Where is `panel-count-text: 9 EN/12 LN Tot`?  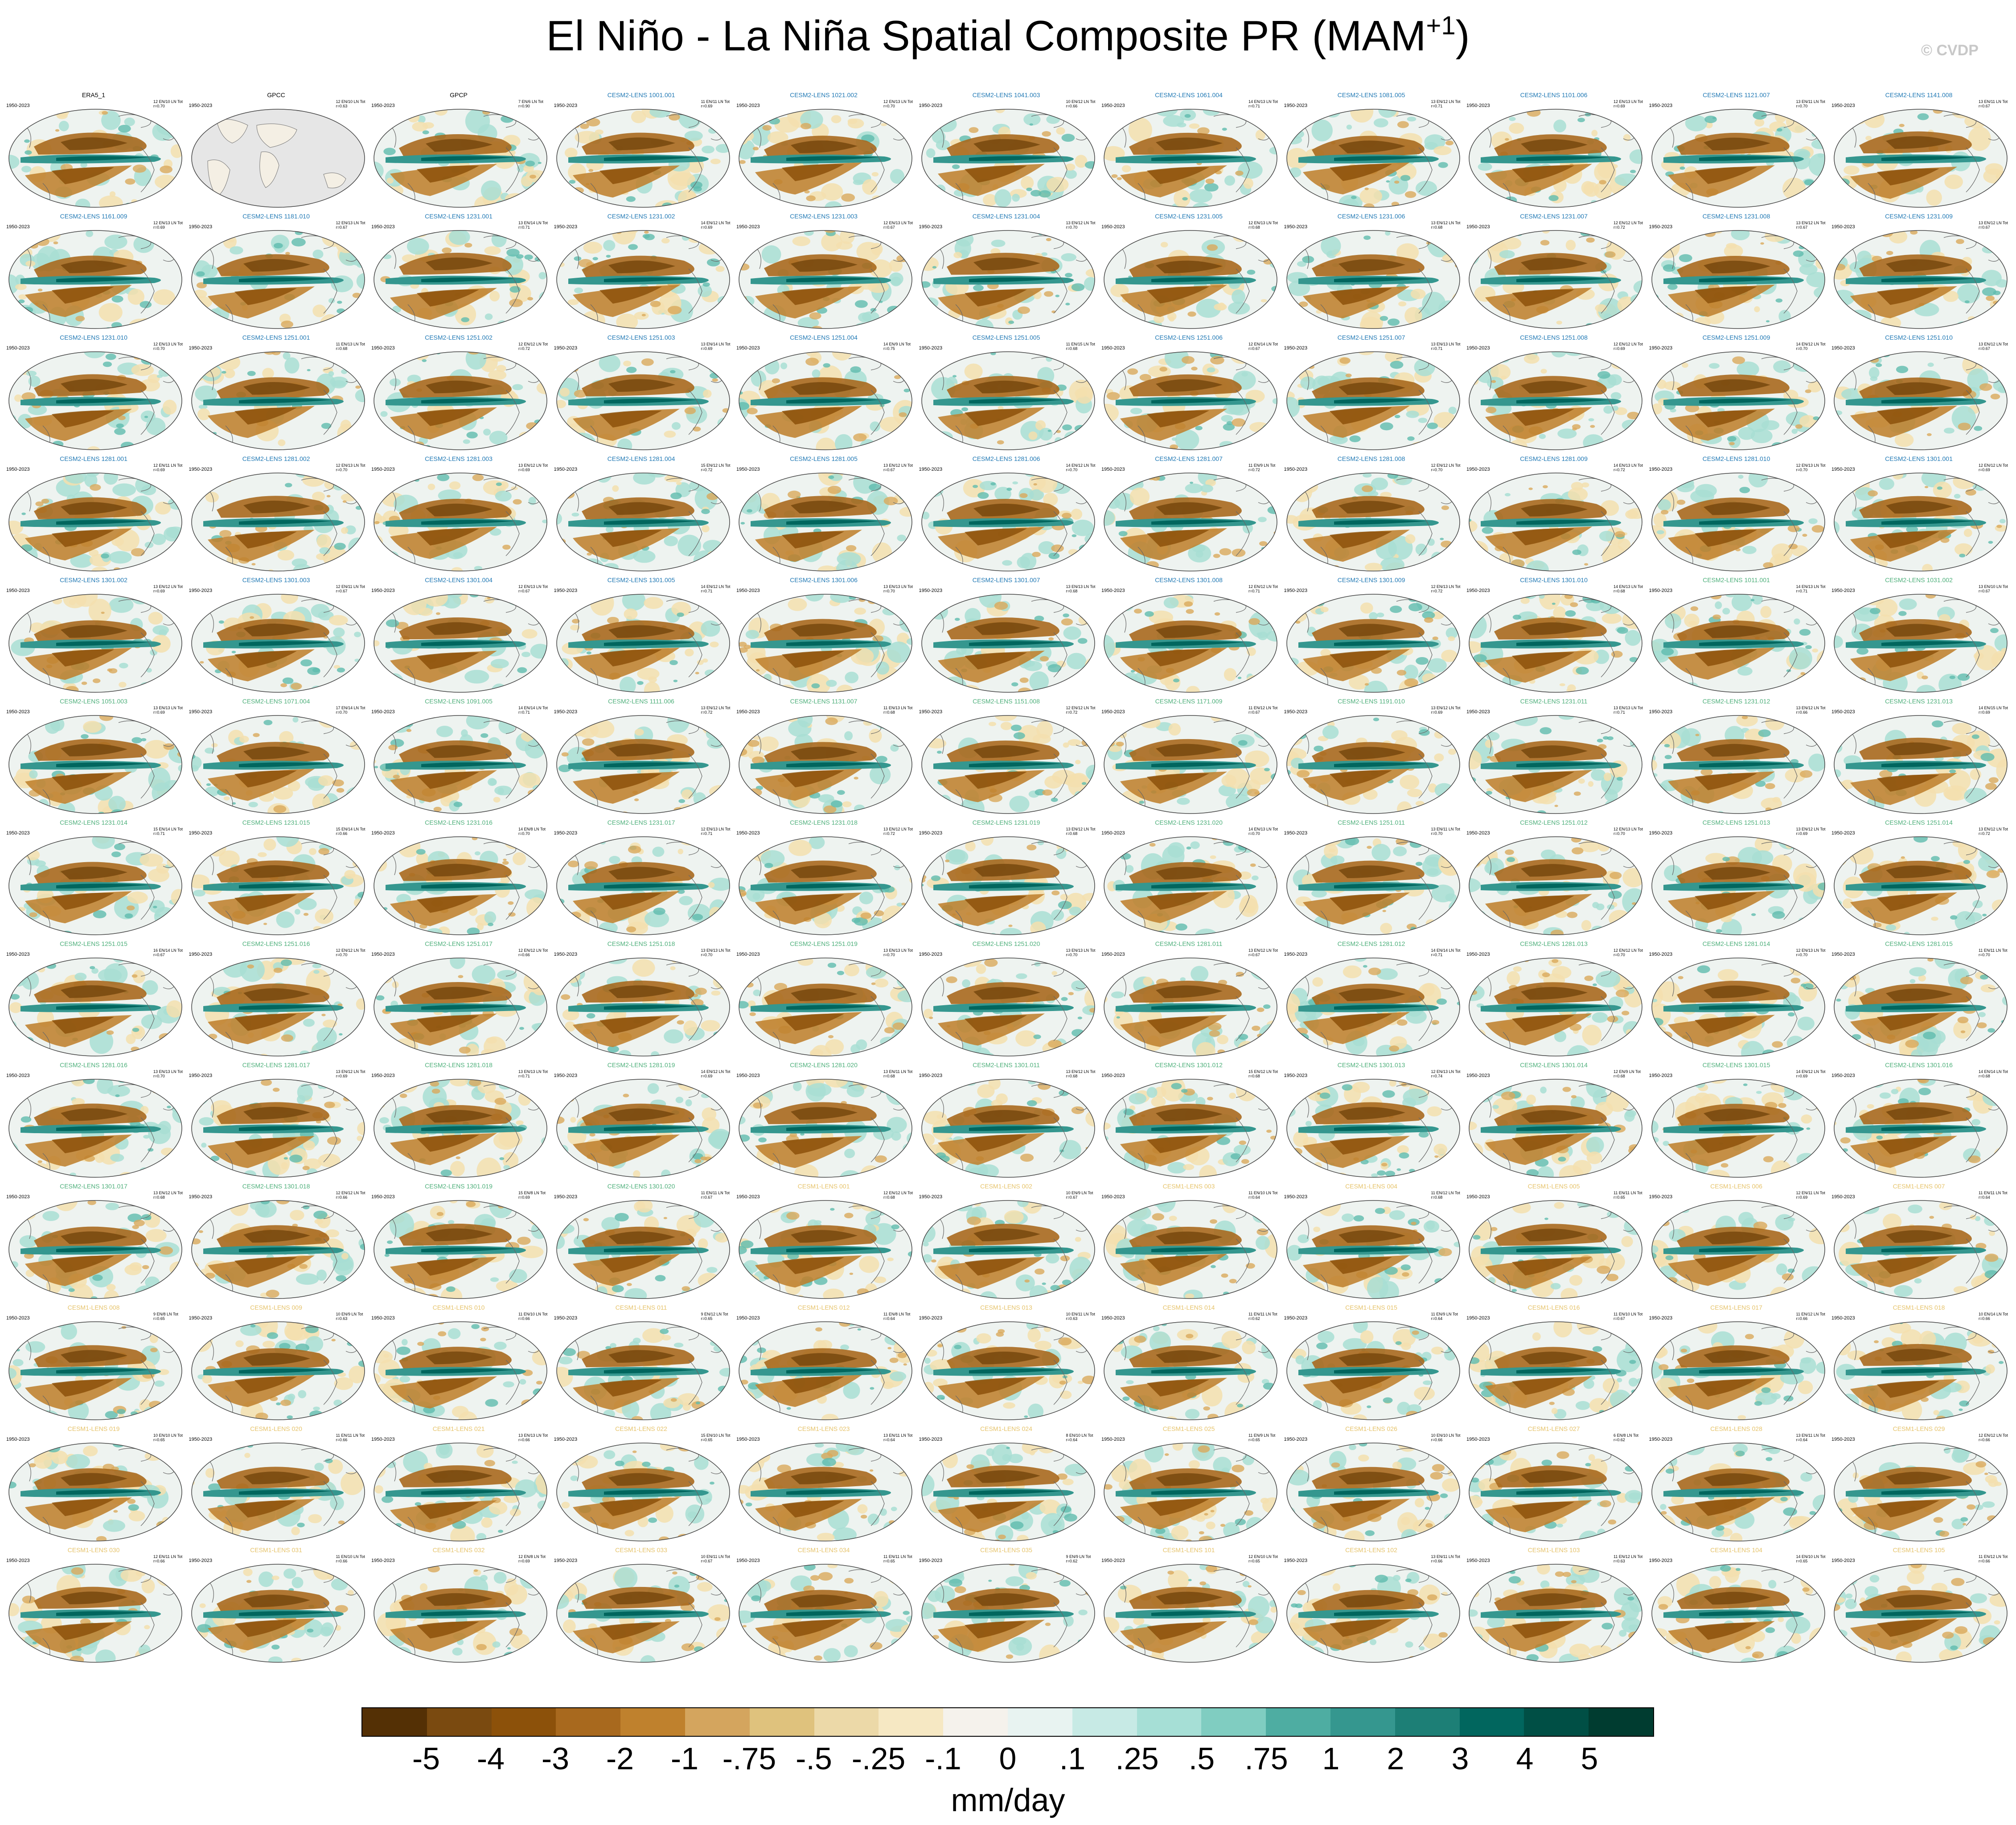 panel-count-text: 9 EN/12 LN Tot is located at coordinates (715, 1314).